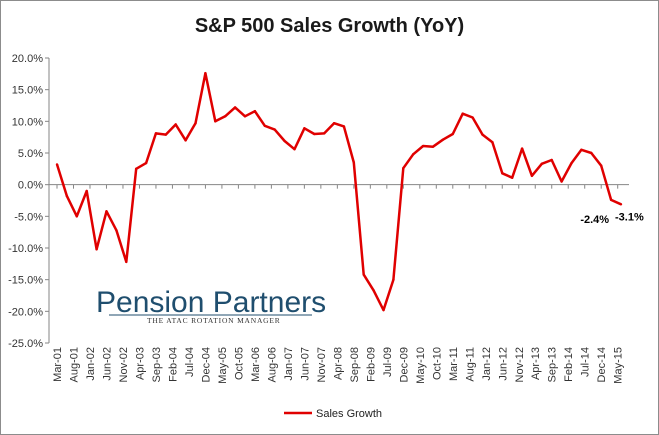 Image resolution: width=659 pixels, height=435 pixels. I want to click on logo-tagline: THE ATAC ROTATION MANAGER, so click(214, 320).